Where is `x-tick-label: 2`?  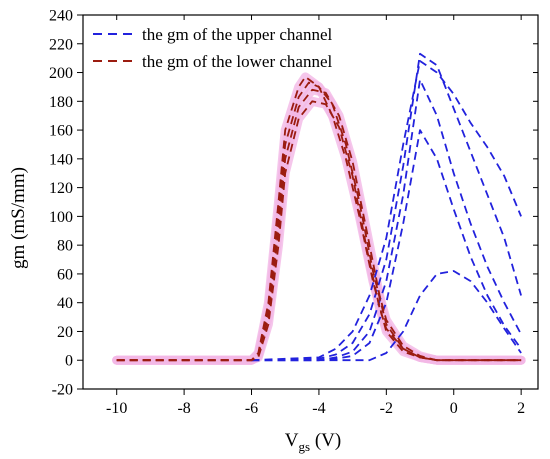
x-tick-label: 2 is located at coordinates (521, 408).